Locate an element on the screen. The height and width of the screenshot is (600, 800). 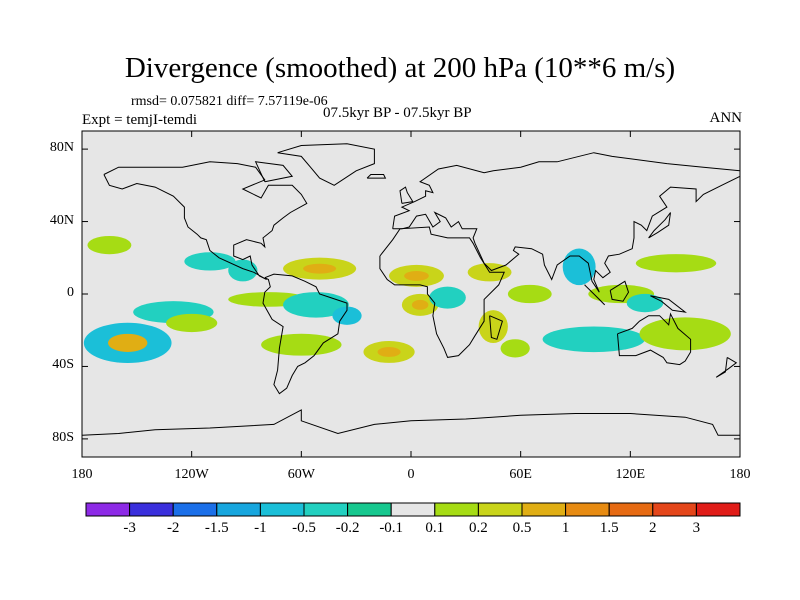
colorbar-label: -0.5 is located at coordinates (304, 528).